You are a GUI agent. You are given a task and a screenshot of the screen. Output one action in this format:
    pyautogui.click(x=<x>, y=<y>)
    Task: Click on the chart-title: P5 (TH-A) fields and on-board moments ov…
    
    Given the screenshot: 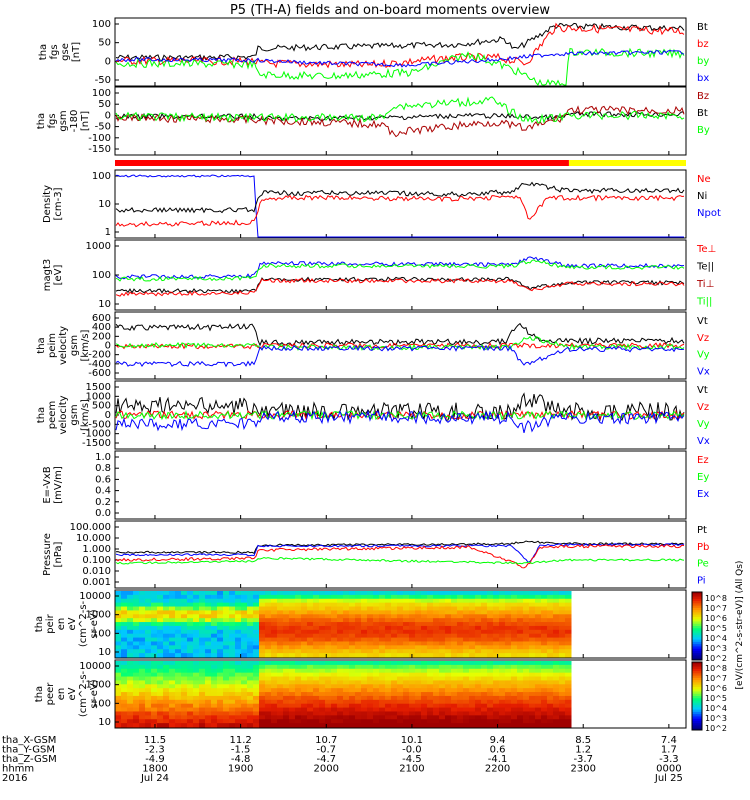 What is the action you would take?
    pyautogui.click(x=390, y=10)
    